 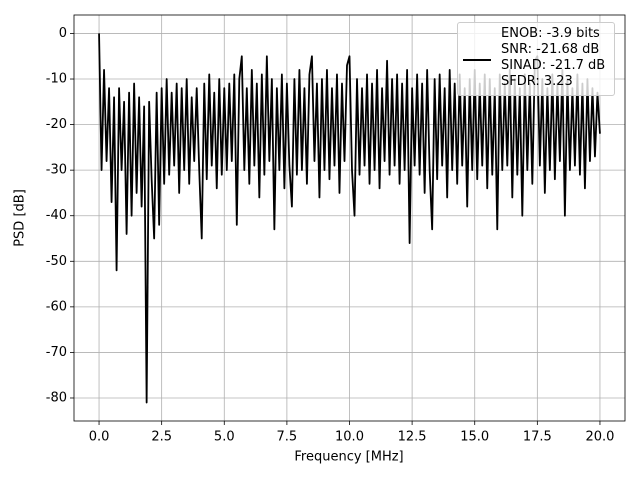 What do you see at coordinates (477, 60) in the screenshot?
I see `legend-line` at bounding box center [477, 60].